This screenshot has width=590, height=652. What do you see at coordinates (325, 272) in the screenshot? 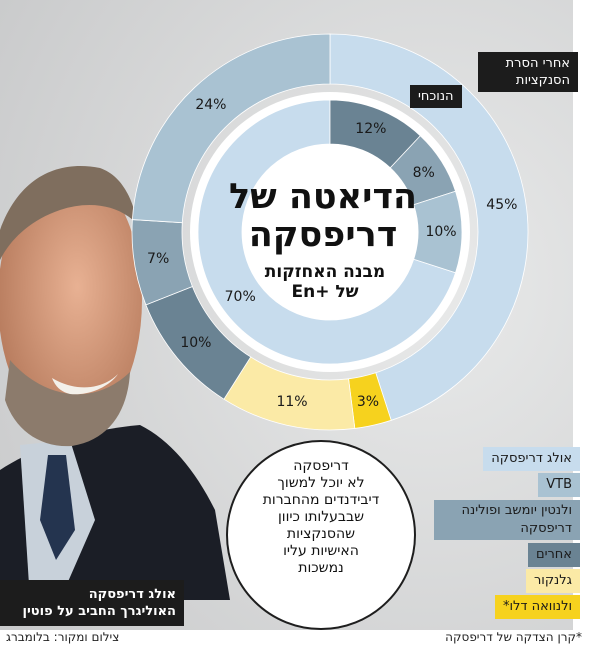
I see `chart-subtitle-line-1: מבנה האחזקות` at bounding box center [325, 272].